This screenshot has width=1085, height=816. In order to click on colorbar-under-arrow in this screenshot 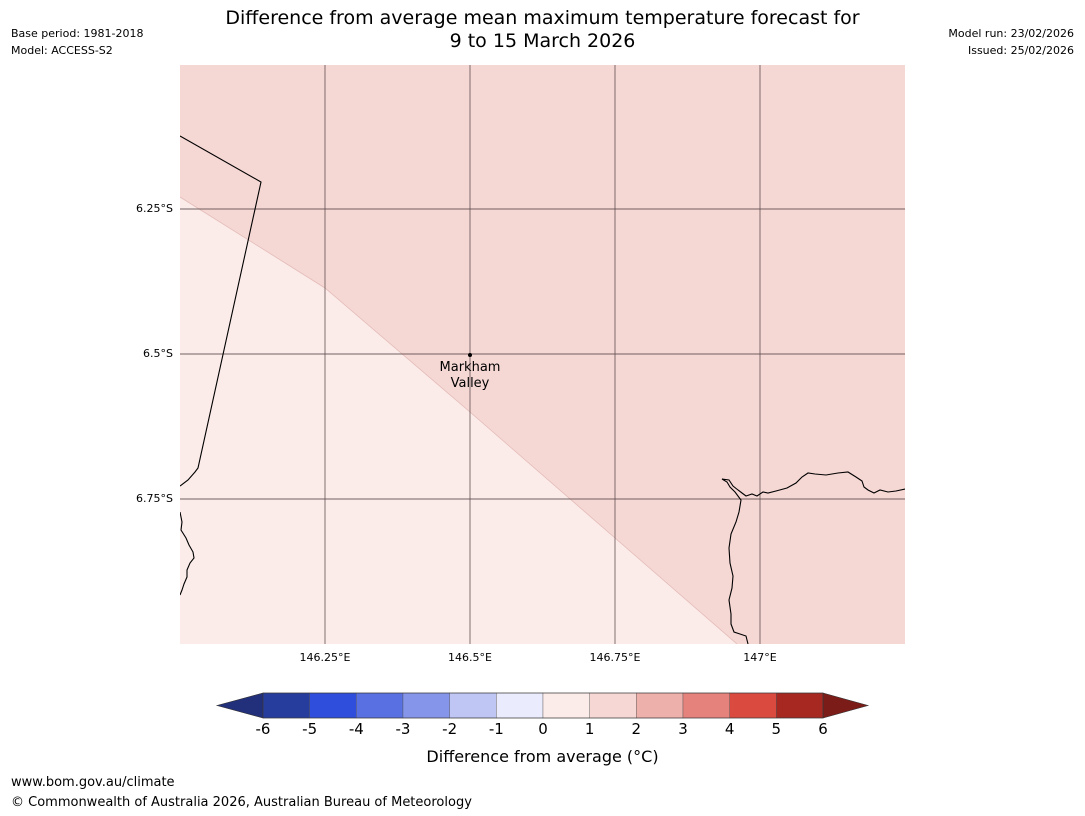, I will do `click(239, 705)`.